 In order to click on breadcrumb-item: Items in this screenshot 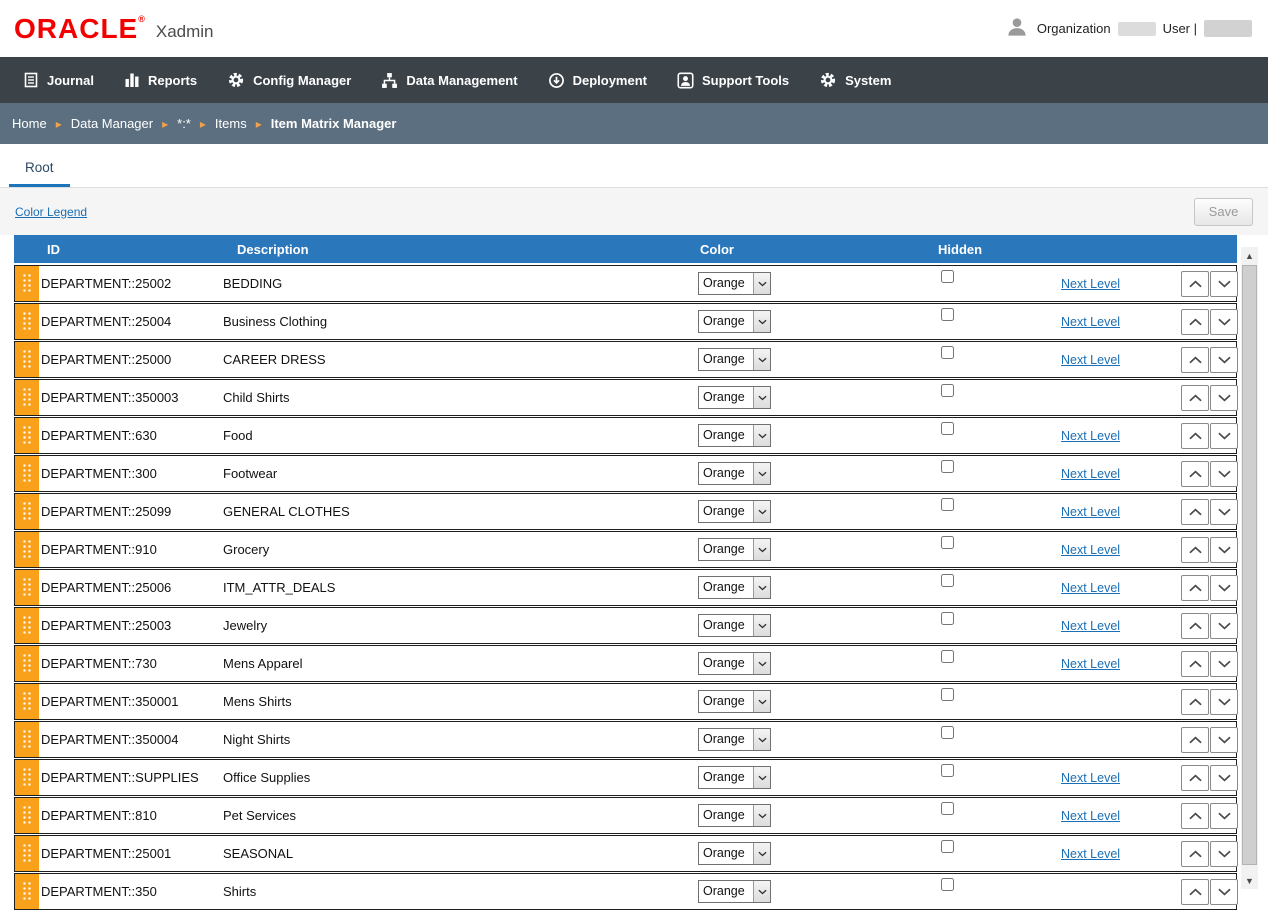, I will do `click(230, 123)`.